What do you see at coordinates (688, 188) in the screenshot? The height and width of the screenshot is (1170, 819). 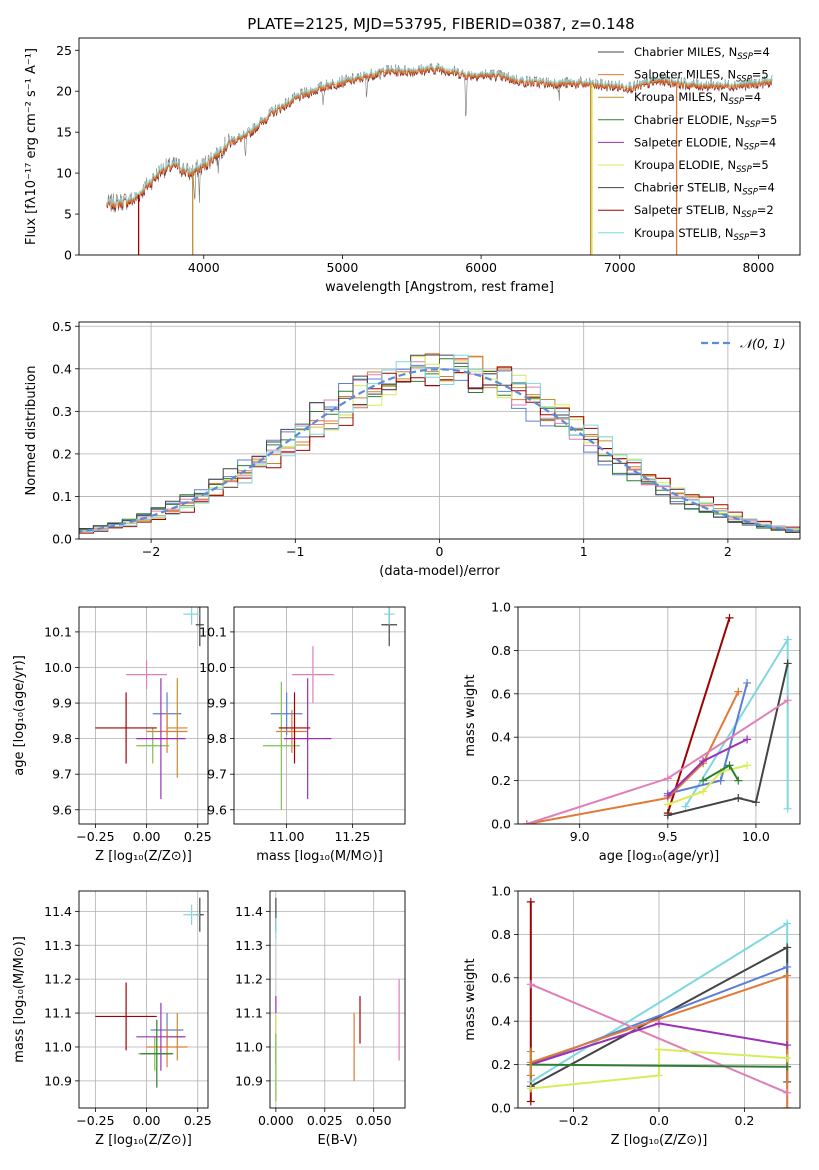 I see `legend-label-main: Chabrier STELIB, N` at bounding box center [688, 188].